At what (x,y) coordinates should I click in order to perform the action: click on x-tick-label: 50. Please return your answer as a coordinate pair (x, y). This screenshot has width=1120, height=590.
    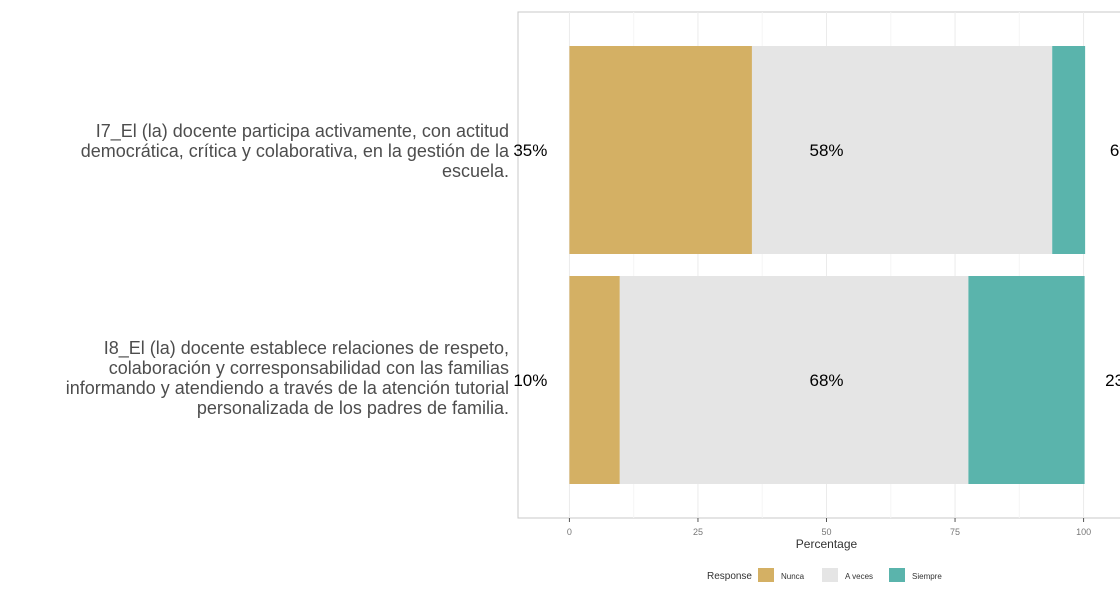
    Looking at the image, I should click on (826, 532).